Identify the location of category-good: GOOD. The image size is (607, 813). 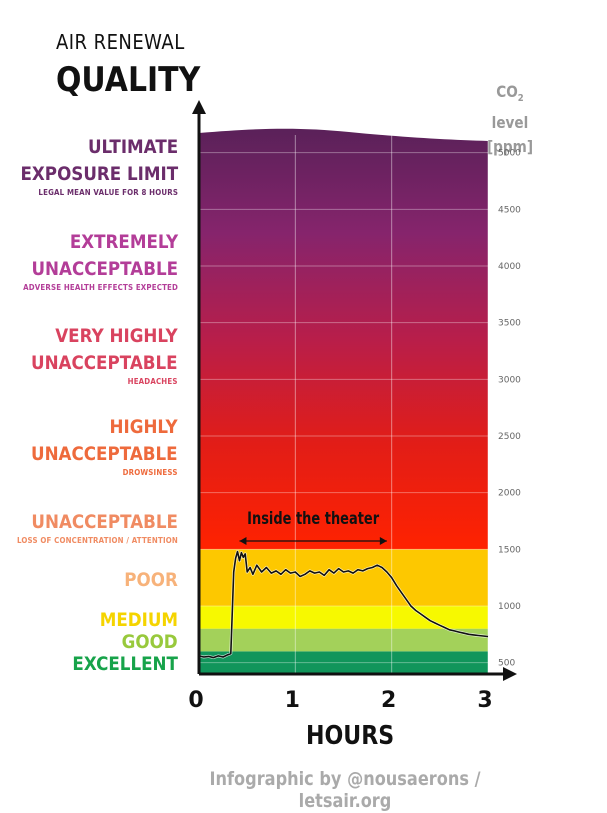
(150, 642).